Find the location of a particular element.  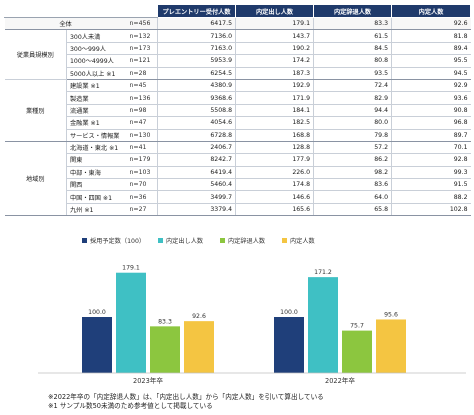

cell-preentry: 6254.5 is located at coordinates (197, 73).